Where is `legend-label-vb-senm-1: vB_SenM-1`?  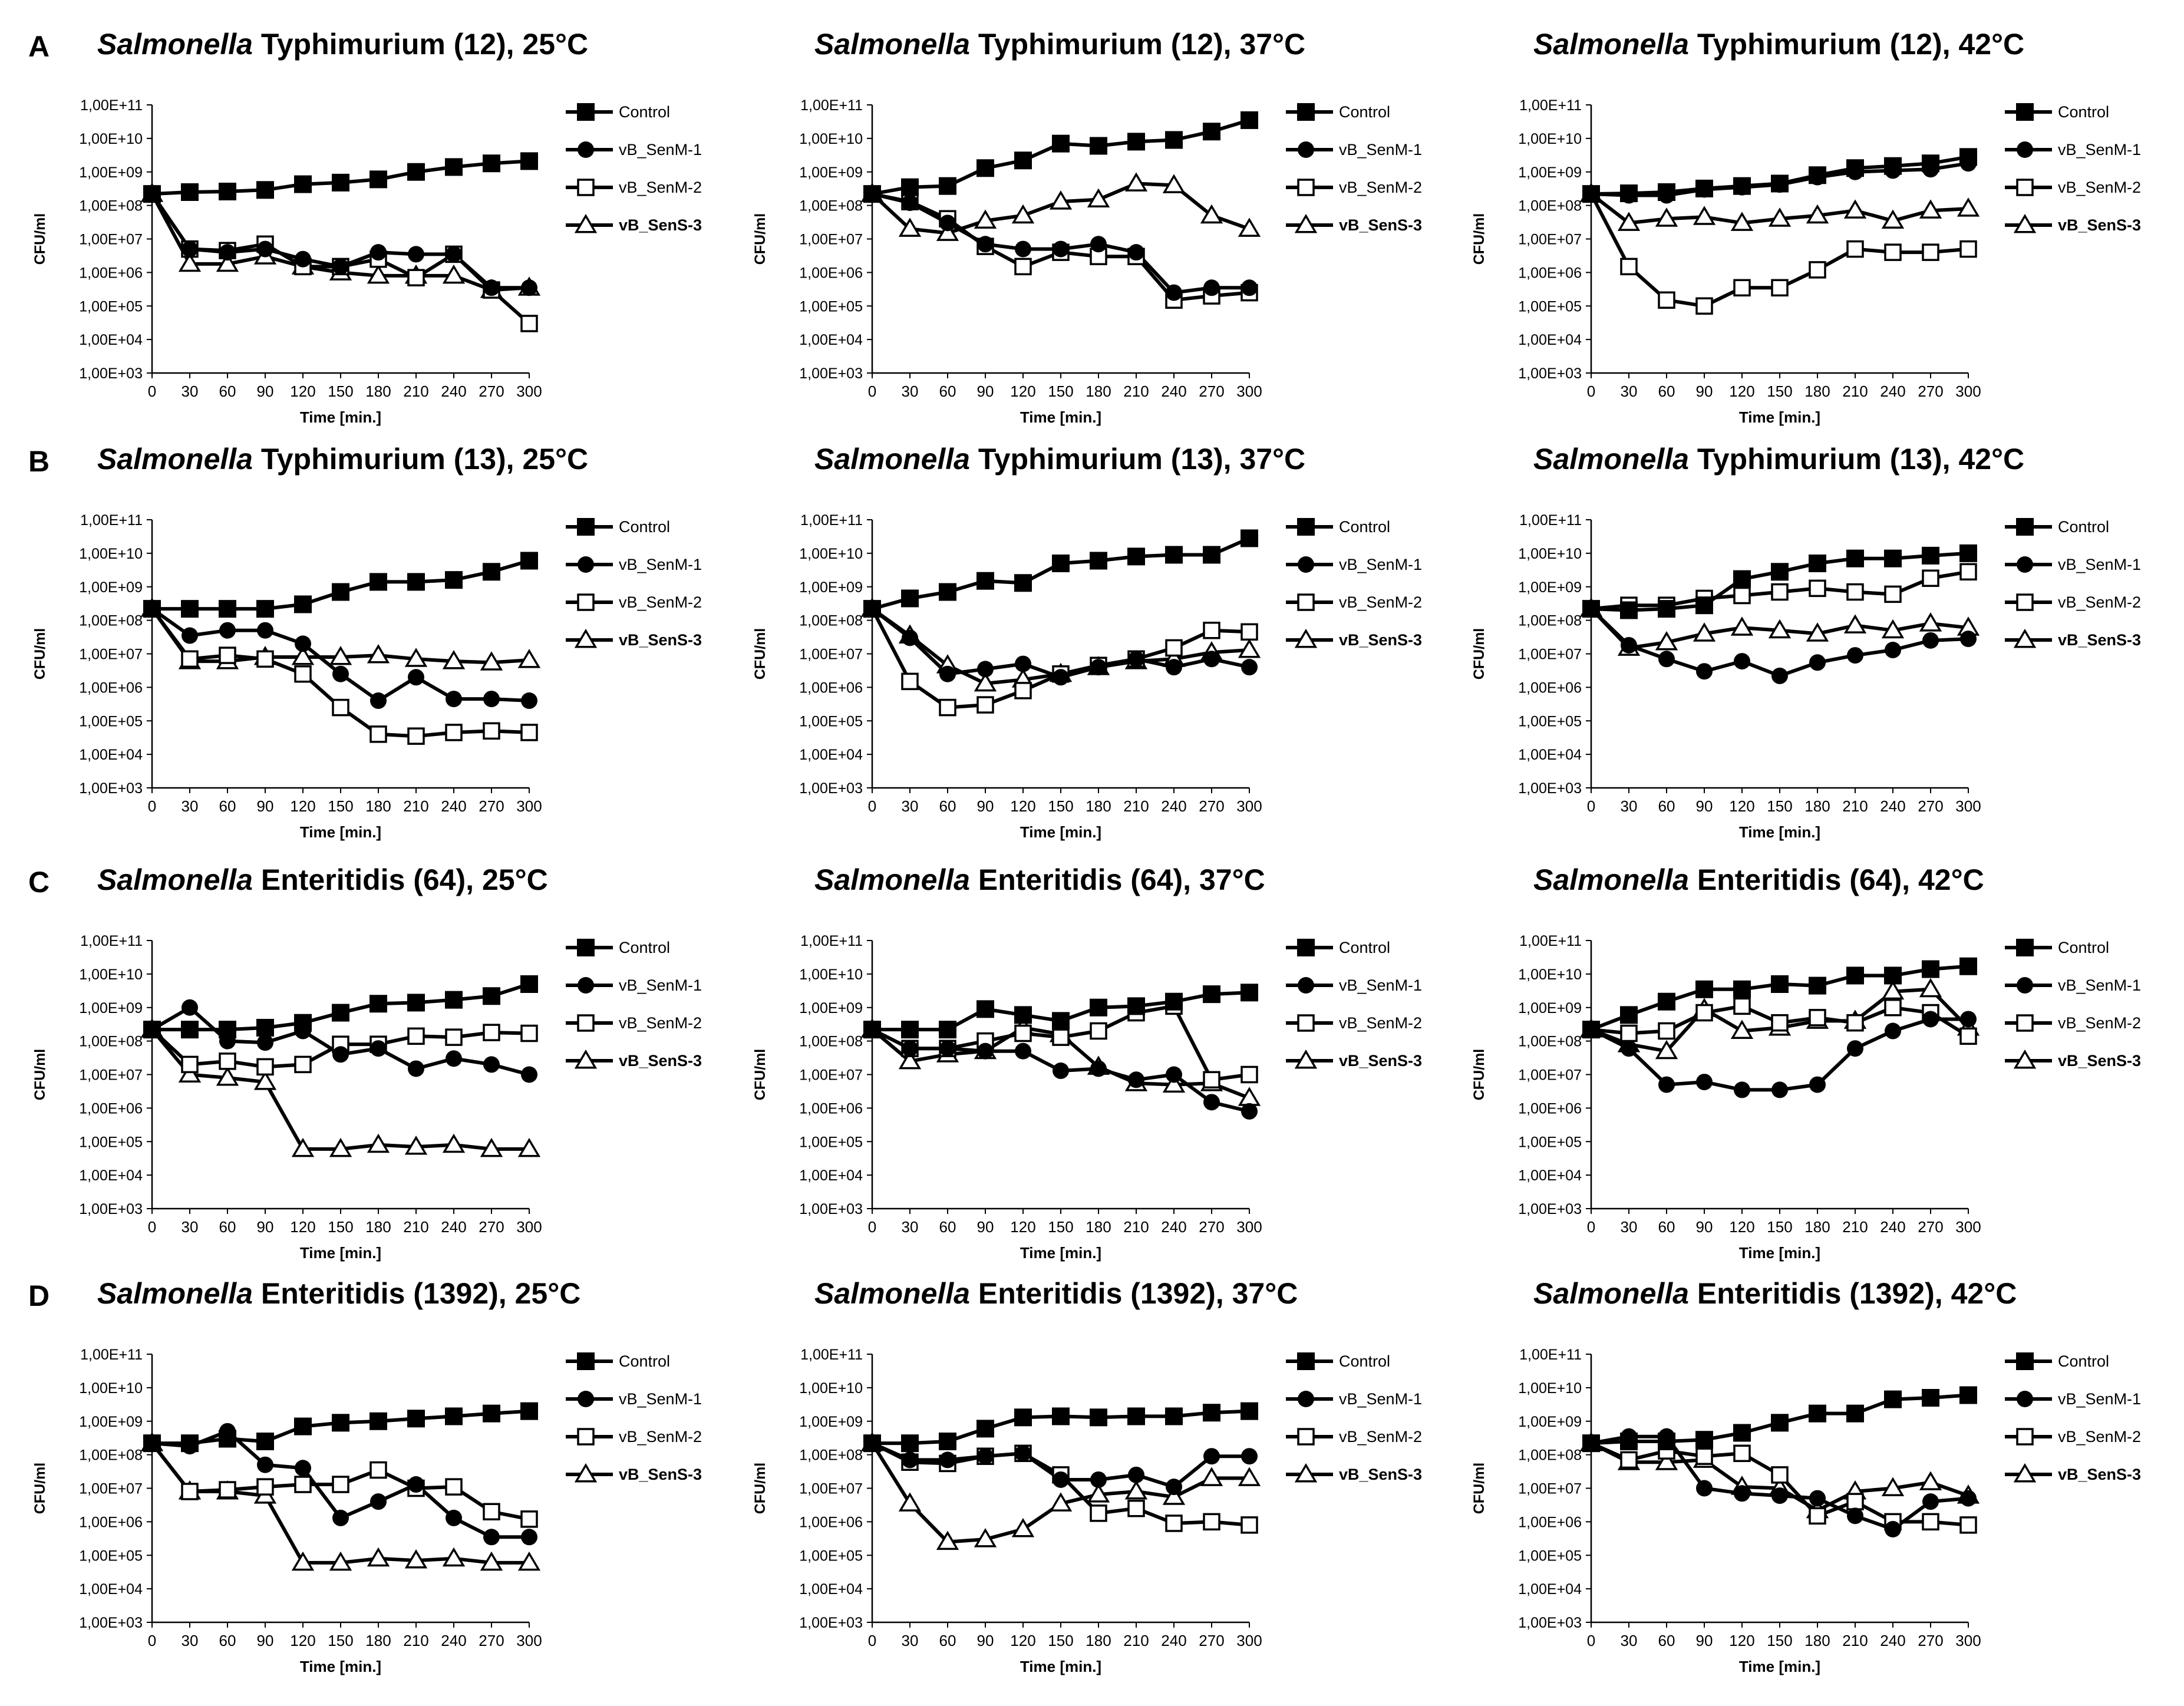 legend-label-vb-senm-1: vB_SenM-1 is located at coordinates (1380, 985).